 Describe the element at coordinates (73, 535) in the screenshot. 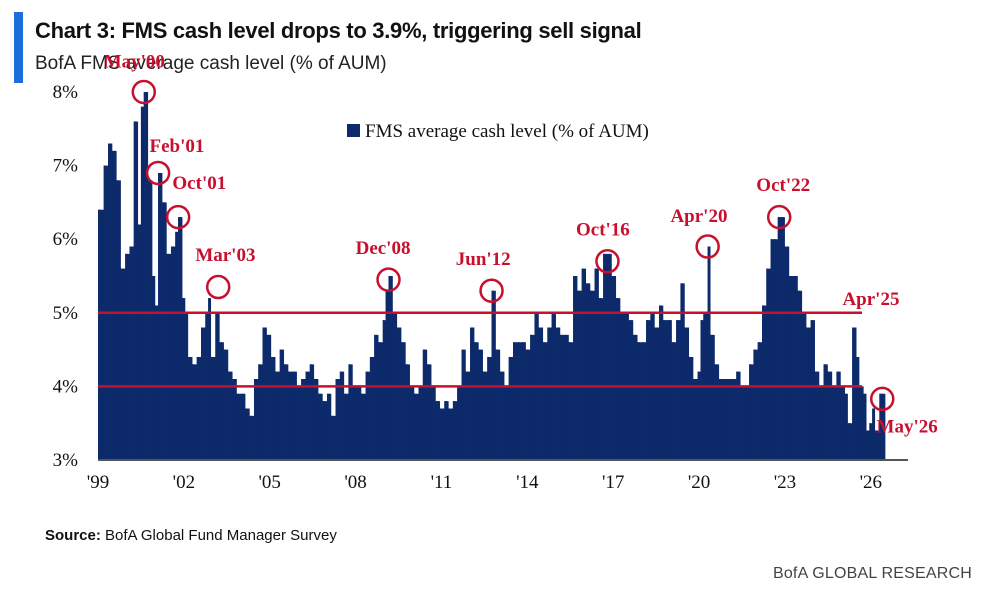

I see `source-label: Source:` at that location.